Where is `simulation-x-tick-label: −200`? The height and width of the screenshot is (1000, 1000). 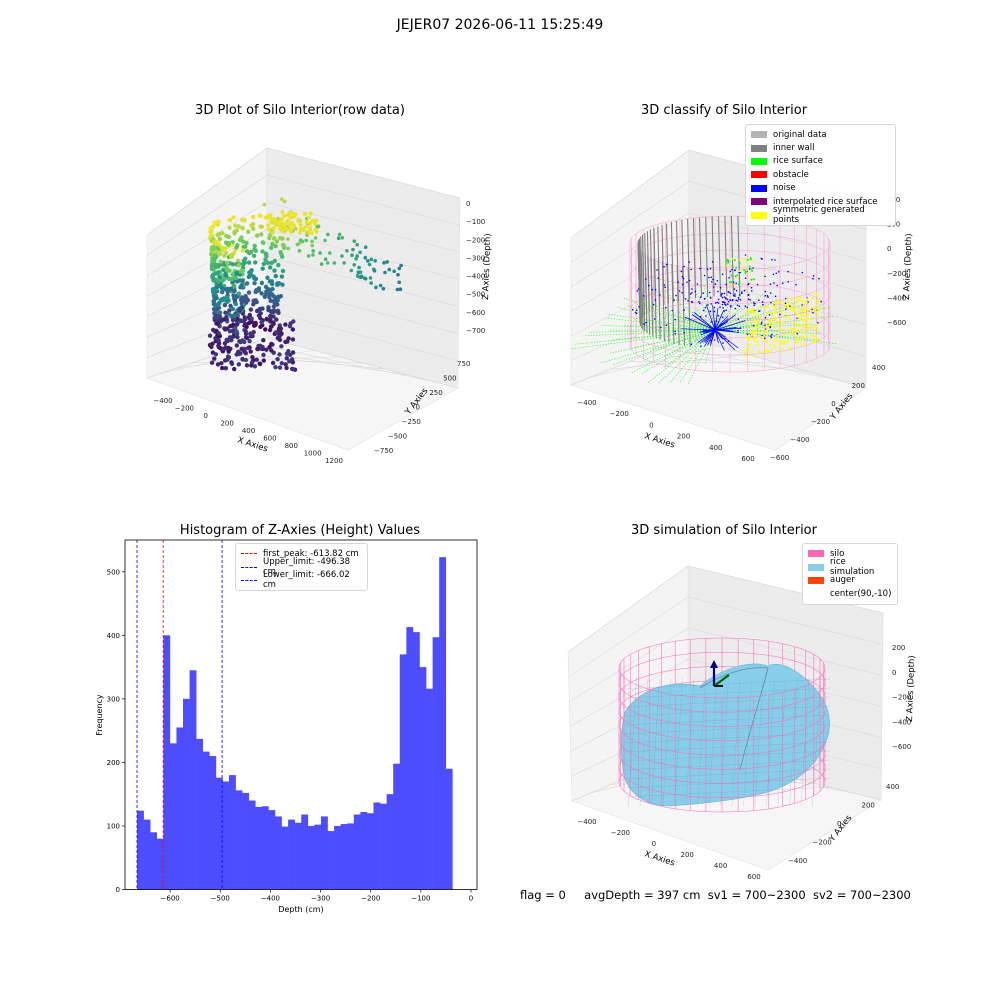 simulation-x-tick-label: −200 is located at coordinates (620, 833).